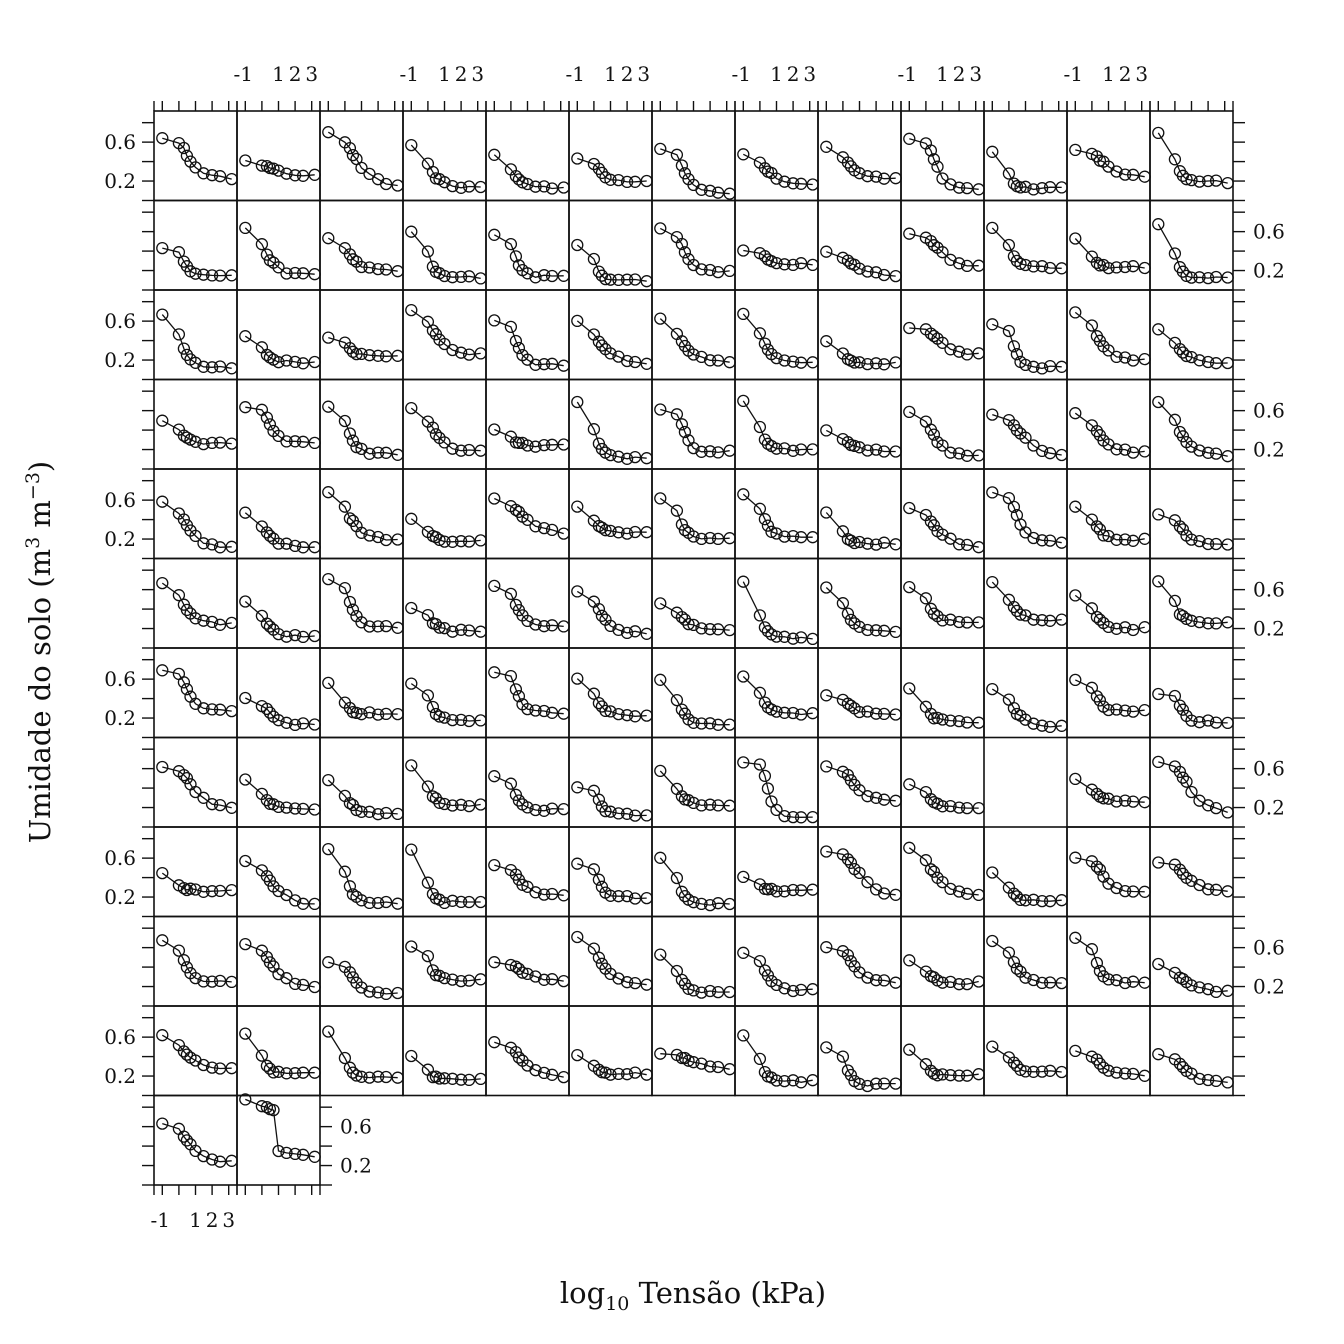  I want to click on panel-r6-c4, so click(444, 603).